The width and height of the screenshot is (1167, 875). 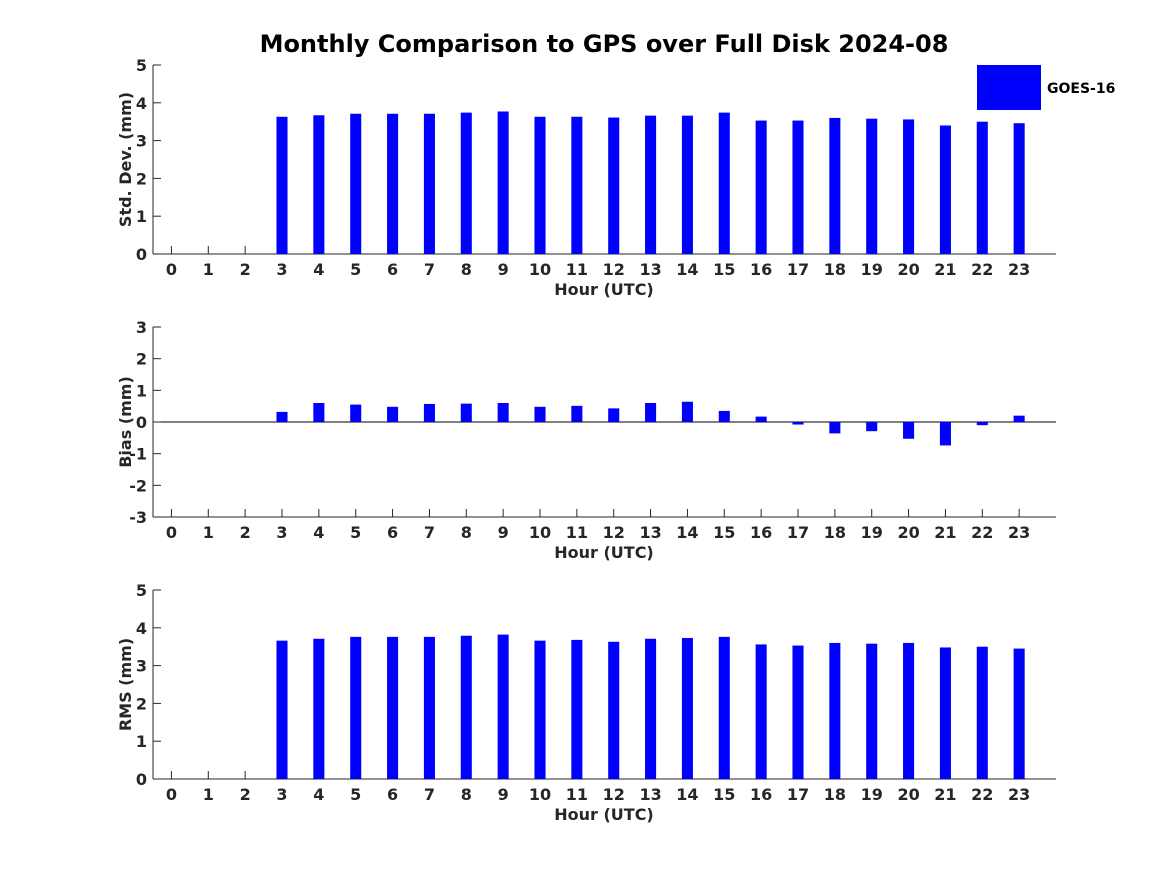 What do you see at coordinates (503, 794) in the screenshot?
I see `rms-x-tick-label: 9` at bounding box center [503, 794].